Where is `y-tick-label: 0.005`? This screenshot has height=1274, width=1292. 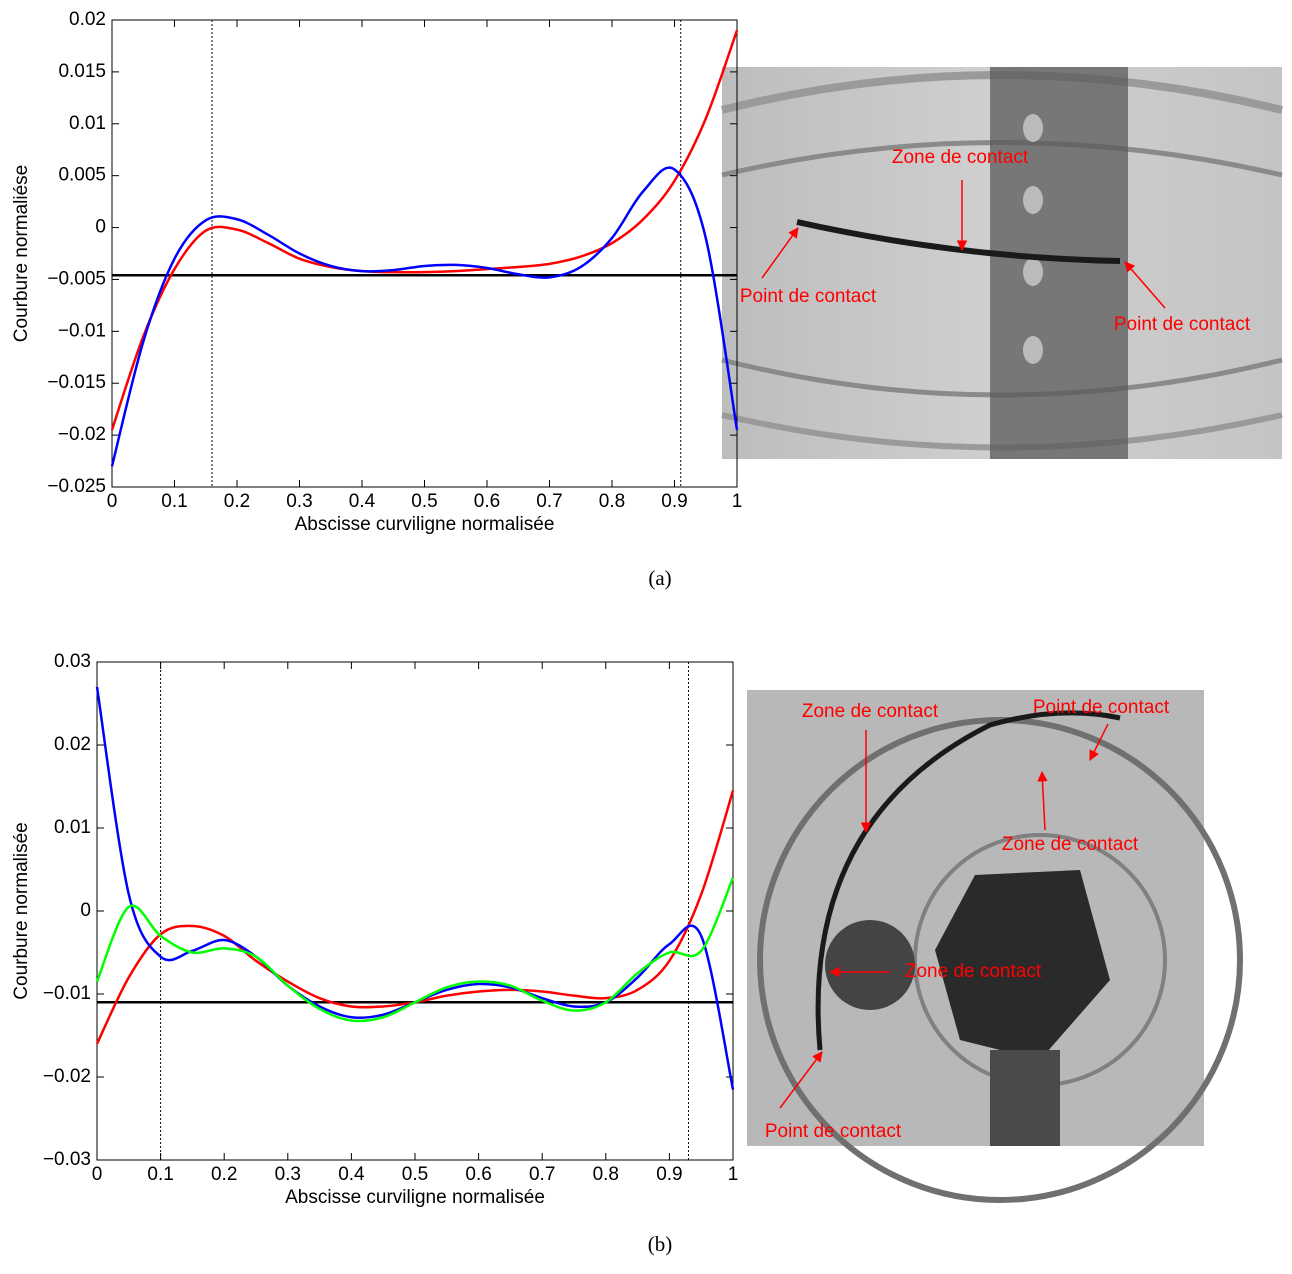 y-tick-label: 0.005 is located at coordinates (82, 175).